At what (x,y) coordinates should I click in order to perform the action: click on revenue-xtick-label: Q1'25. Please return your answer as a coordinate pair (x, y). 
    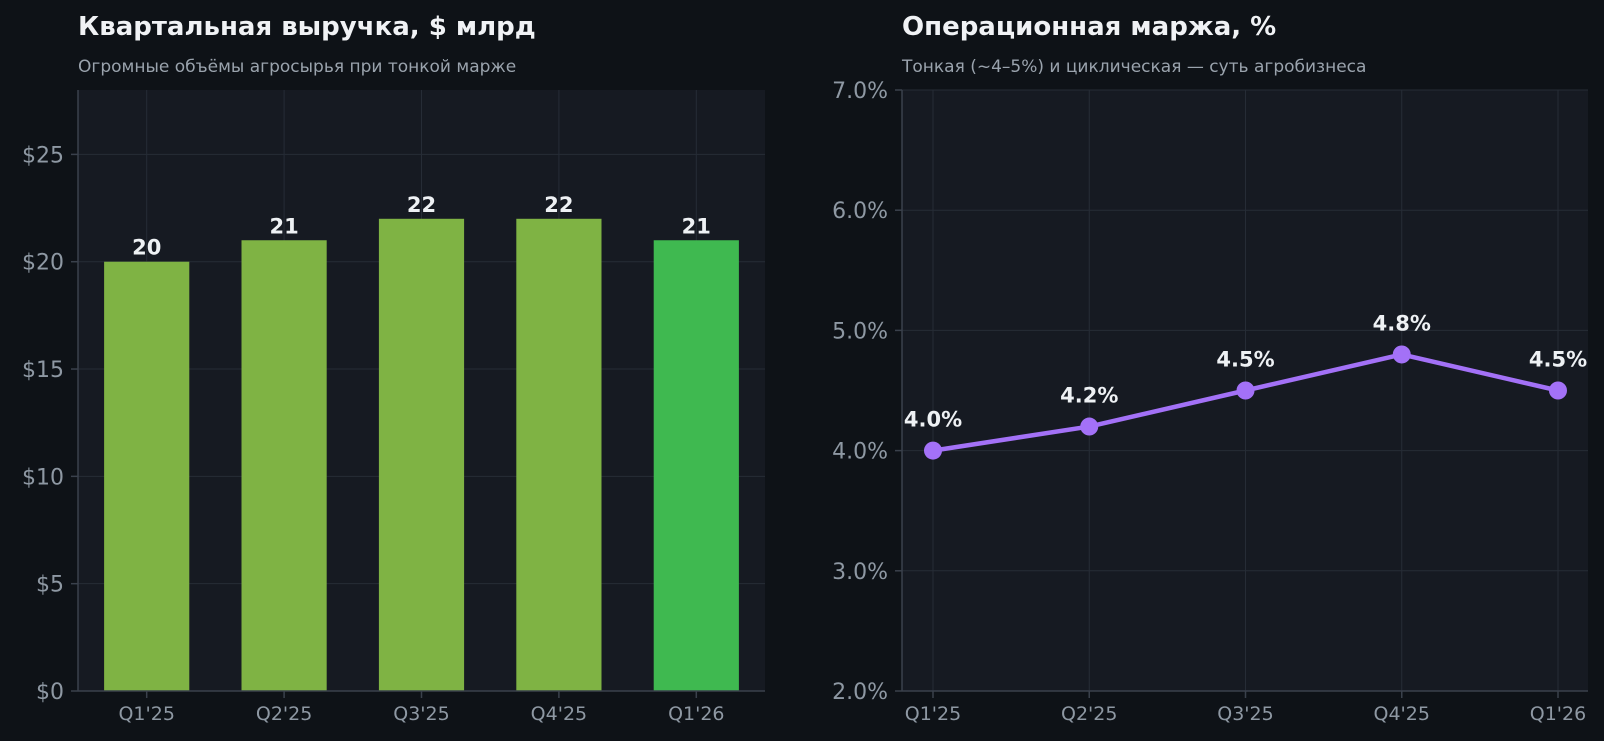
    Looking at the image, I should click on (146, 714).